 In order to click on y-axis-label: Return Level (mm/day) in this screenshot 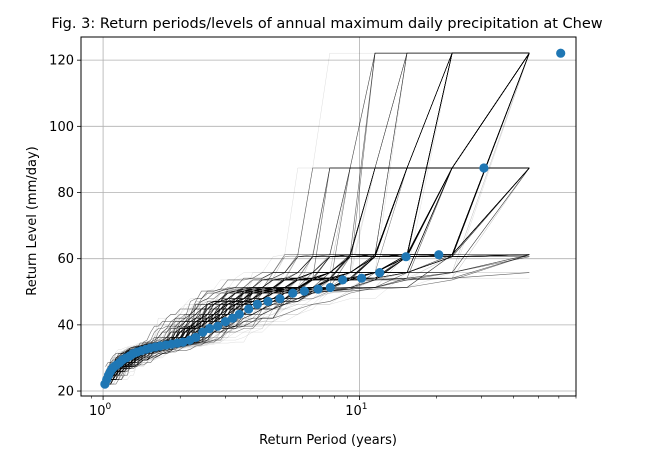, I will do `click(32, 220)`.